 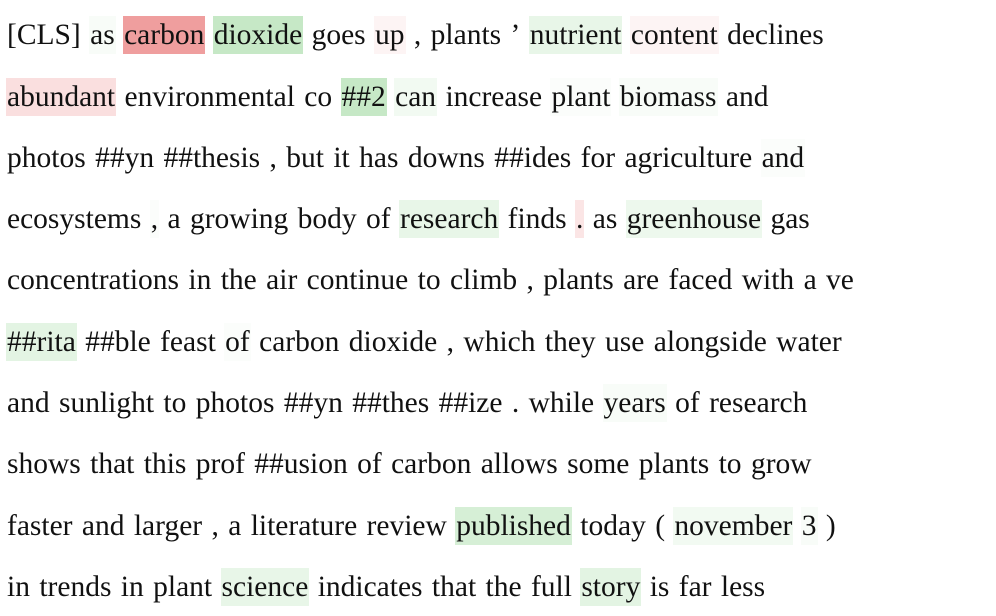 What do you see at coordinates (165, 464) in the screenshot?
I see `token: this` at bounding box center [165, 464].